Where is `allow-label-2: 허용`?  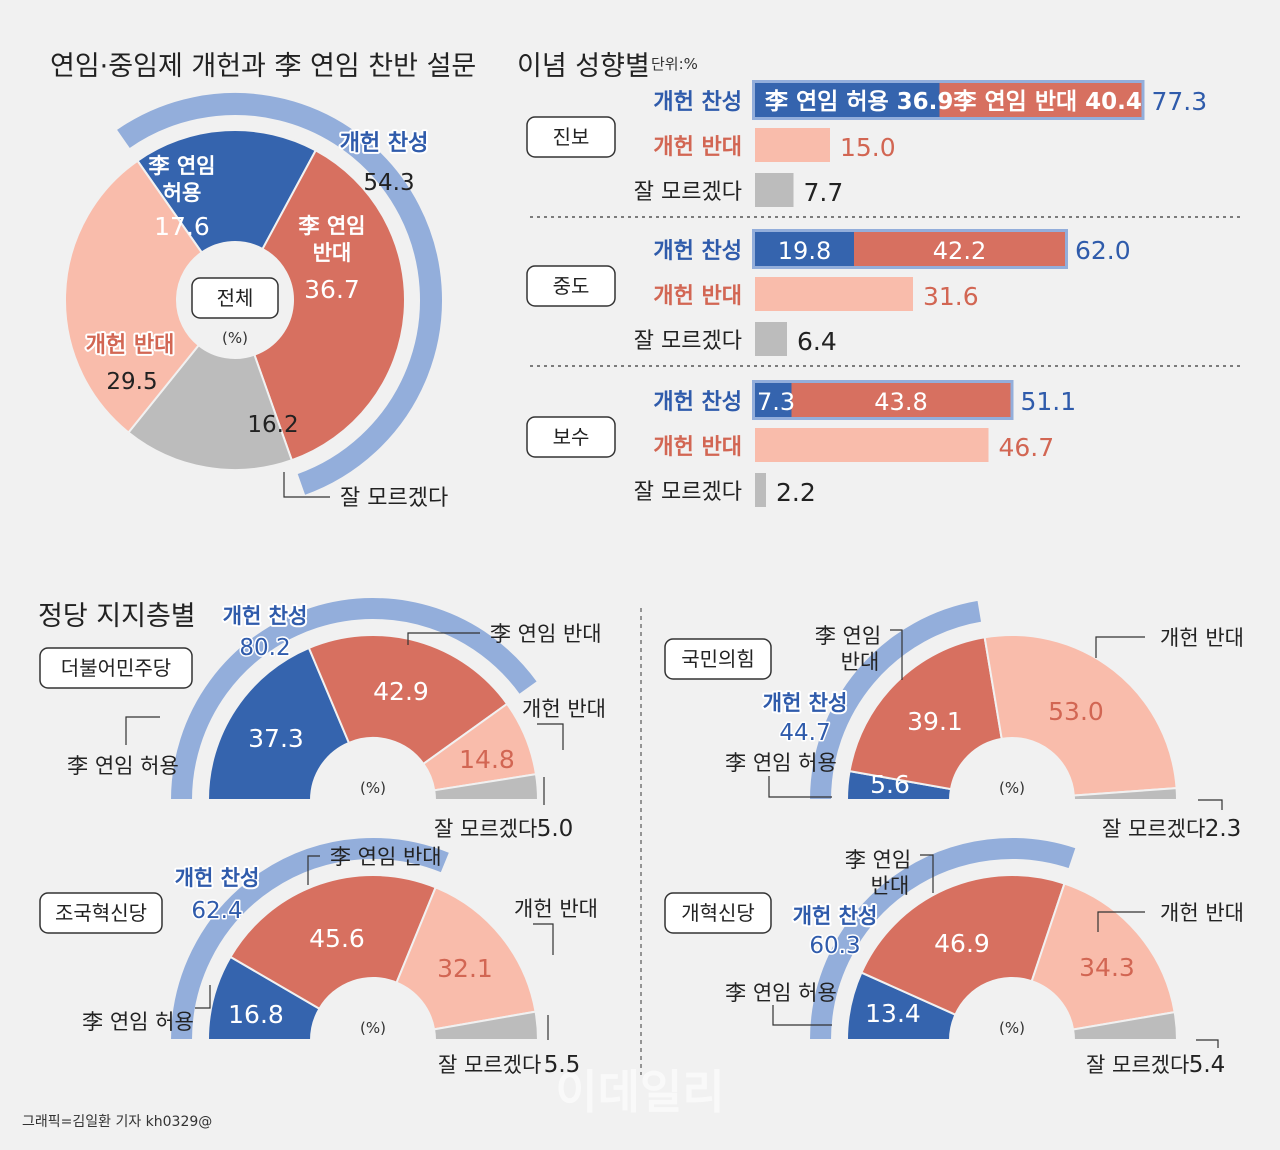 allow-label-2: 허용 is located at coordinates (182, 193).